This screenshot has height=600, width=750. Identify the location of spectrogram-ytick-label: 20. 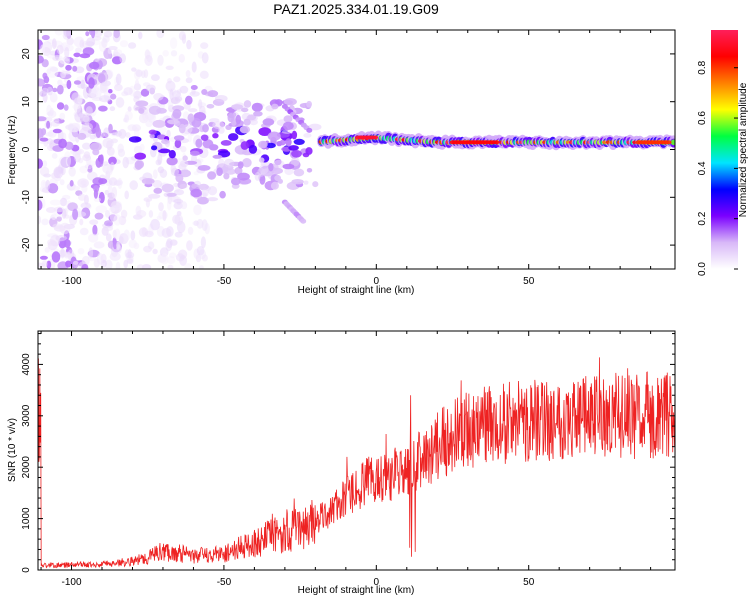
(26, 54).